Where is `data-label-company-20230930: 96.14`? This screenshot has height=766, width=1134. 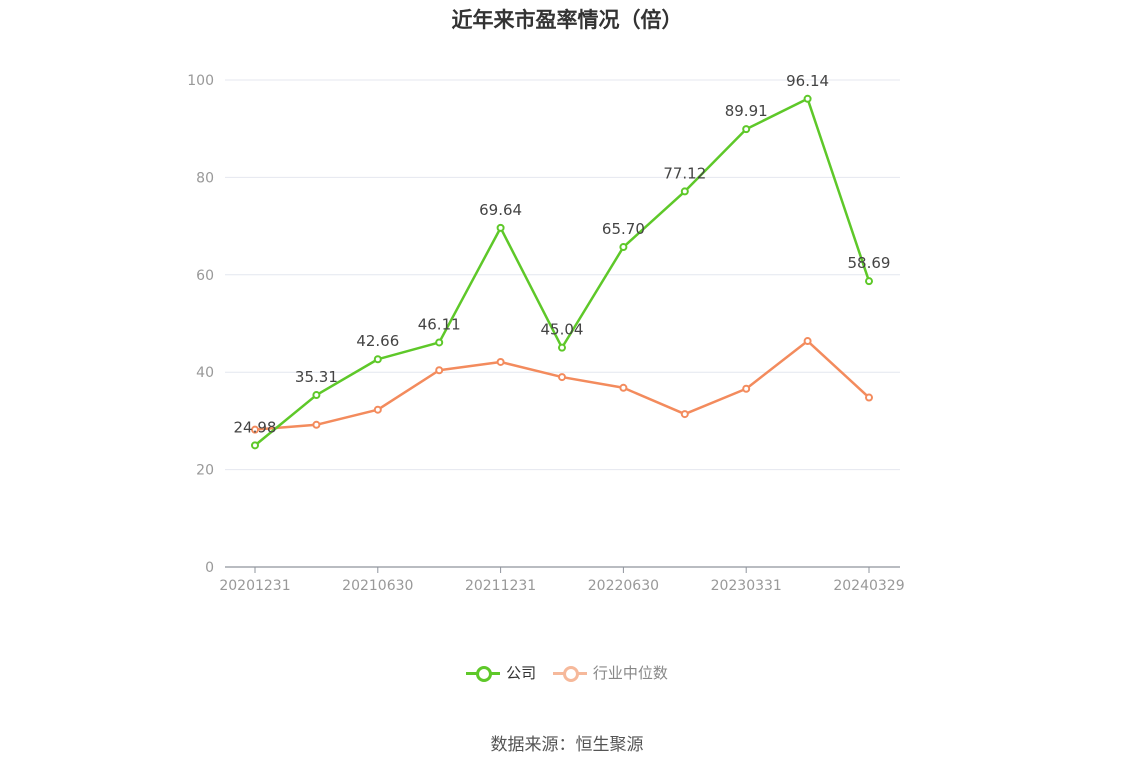 data-label-company-20230930: 96.14 is located at coordinates (807, 81).